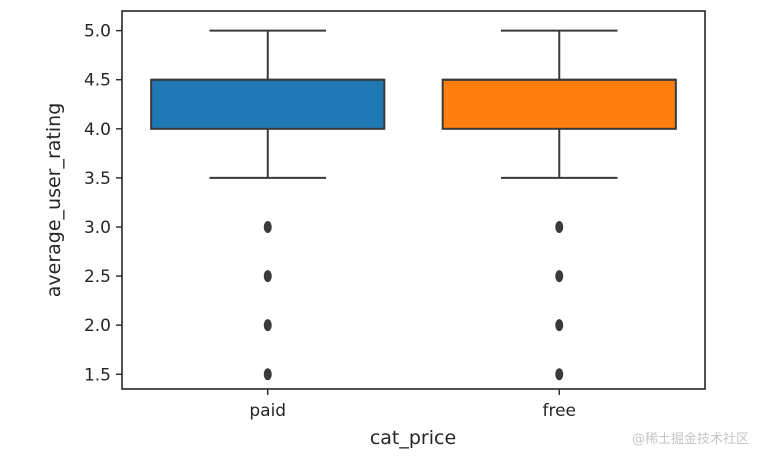 The width and height of the screenshot is (757, 457). I want to click on y-axis-label: average_user_rating, so click(54, 200).